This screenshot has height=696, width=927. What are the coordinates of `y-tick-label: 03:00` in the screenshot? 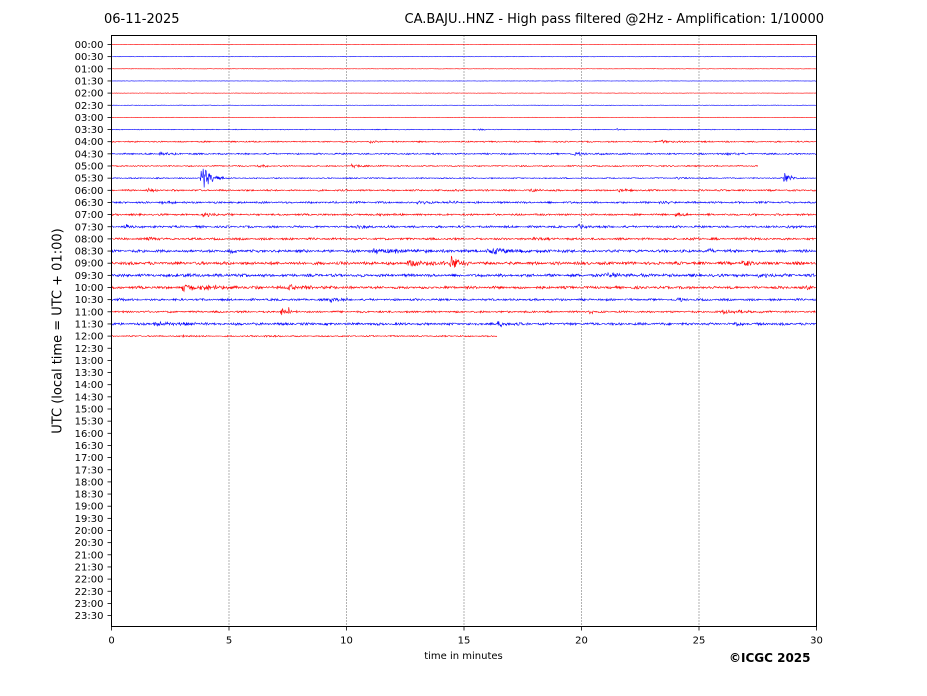 It's located at (89, 118).